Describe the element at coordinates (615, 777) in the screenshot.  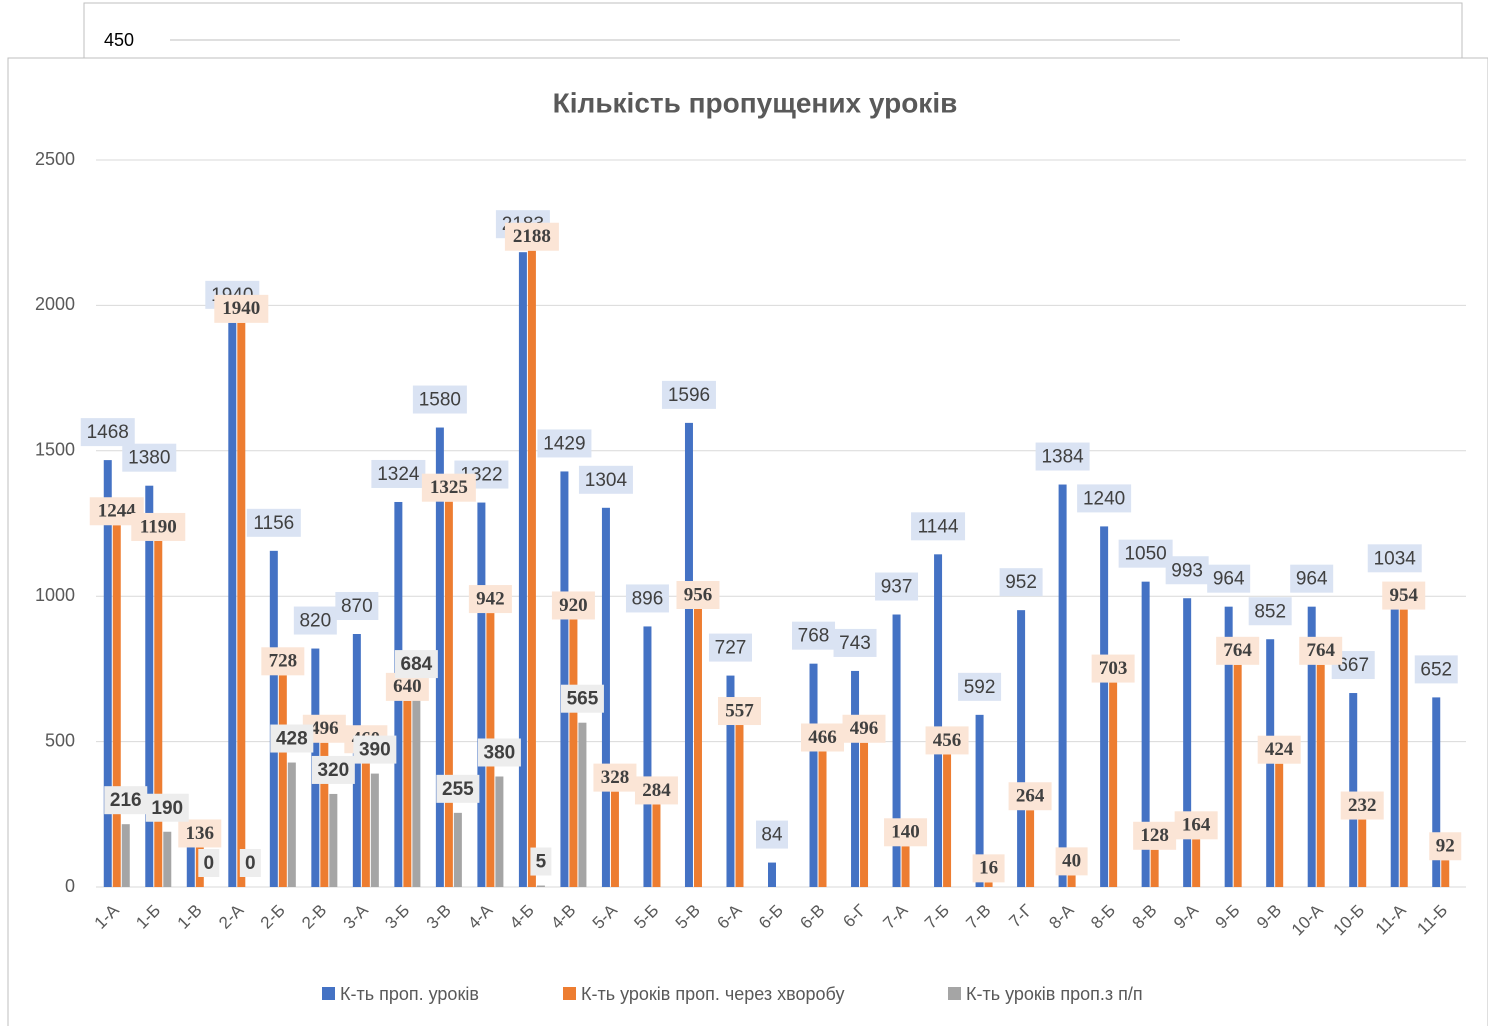
I see `data-label: 328` at that location.